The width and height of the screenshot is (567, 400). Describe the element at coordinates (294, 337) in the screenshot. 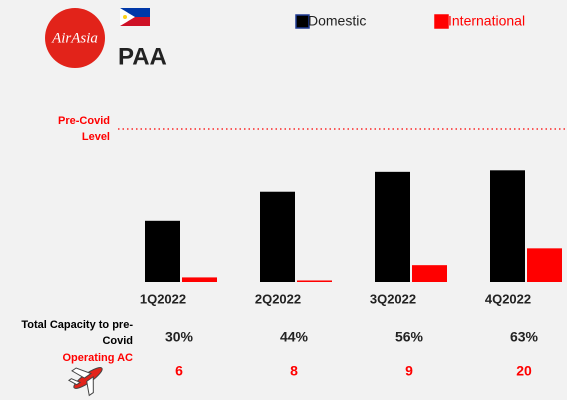

I see `row-value: 44%` at that location.